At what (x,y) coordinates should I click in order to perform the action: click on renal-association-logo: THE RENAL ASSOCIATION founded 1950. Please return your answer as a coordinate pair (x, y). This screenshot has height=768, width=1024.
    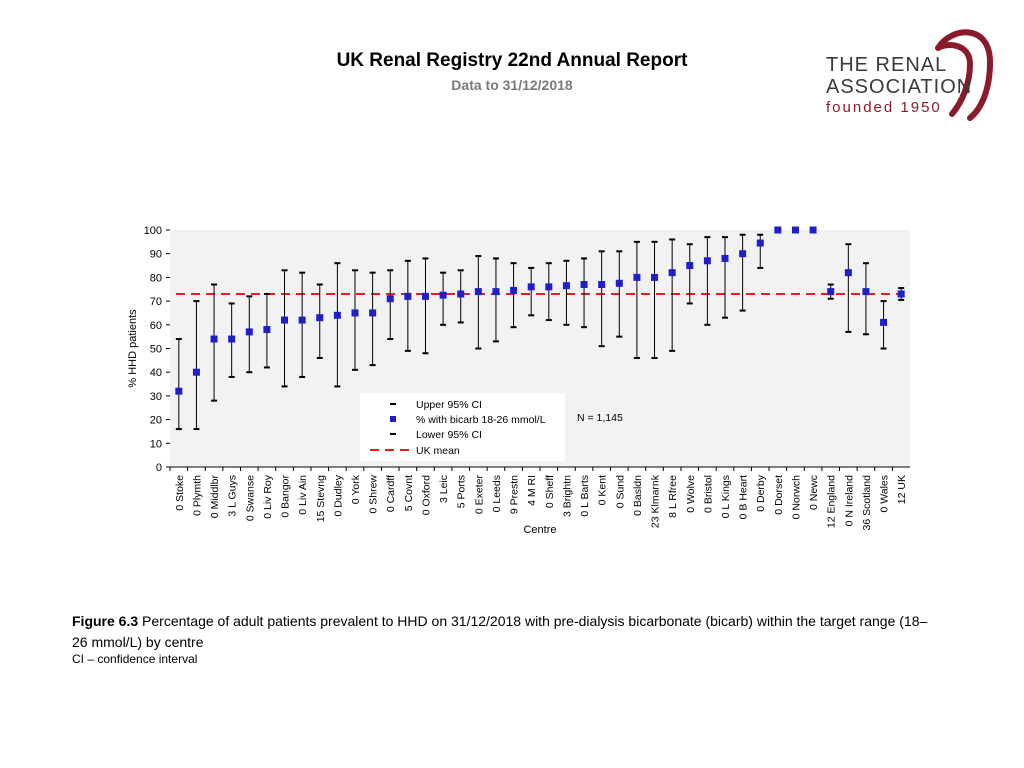
    Looking at the image, I should click on (910, 72).